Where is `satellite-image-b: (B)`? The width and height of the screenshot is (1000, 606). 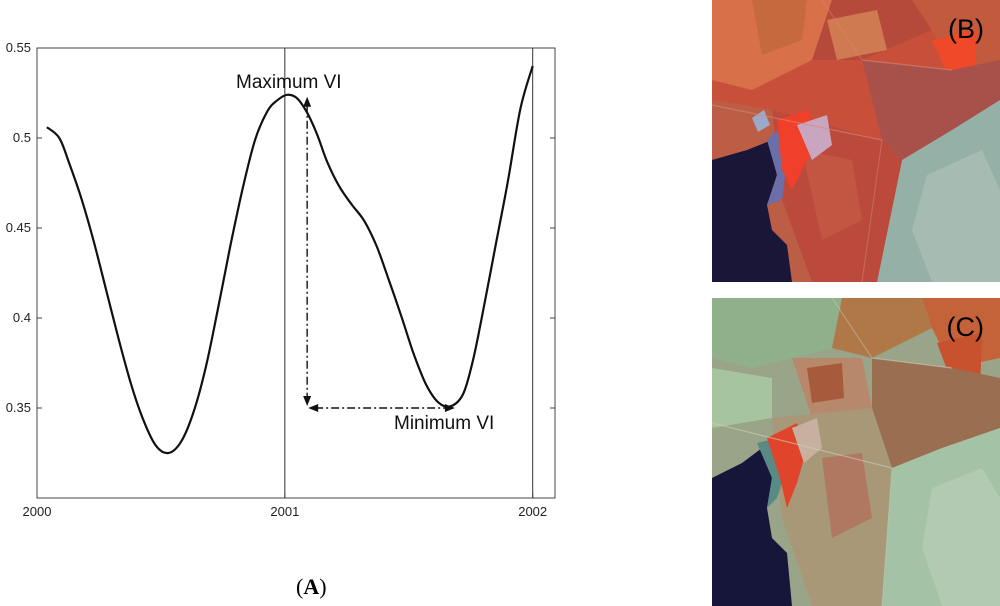
satellite-image-b: (B) is located at coordinates (856, 141).